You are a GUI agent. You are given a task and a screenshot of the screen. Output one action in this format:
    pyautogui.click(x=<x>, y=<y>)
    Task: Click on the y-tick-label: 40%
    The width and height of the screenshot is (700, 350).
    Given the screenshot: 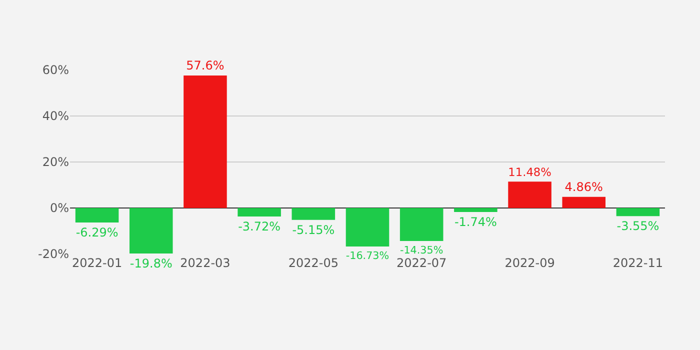 What is the action you would take?
    pyautogui.click(x=55, y=116)
    